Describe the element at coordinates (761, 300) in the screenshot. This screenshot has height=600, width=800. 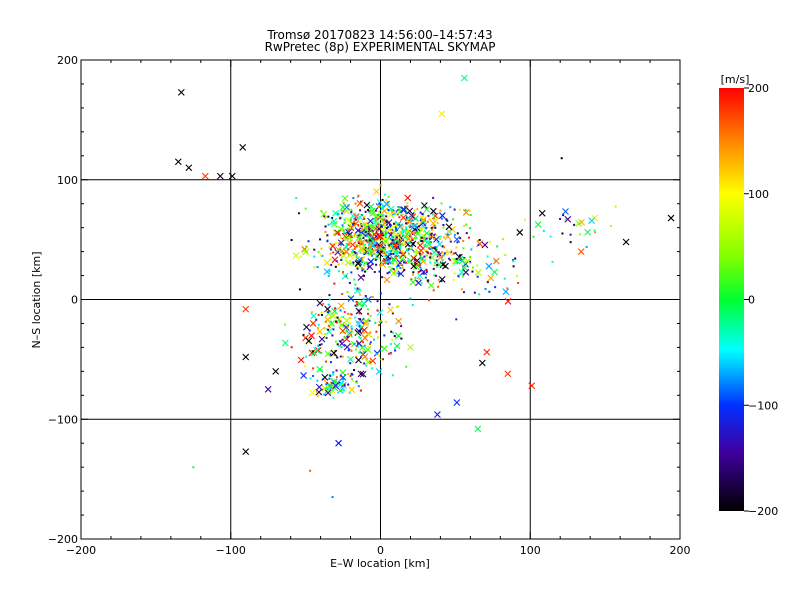
I see `colorbar-ticks: 200 100 0 −100 −200` at that location.